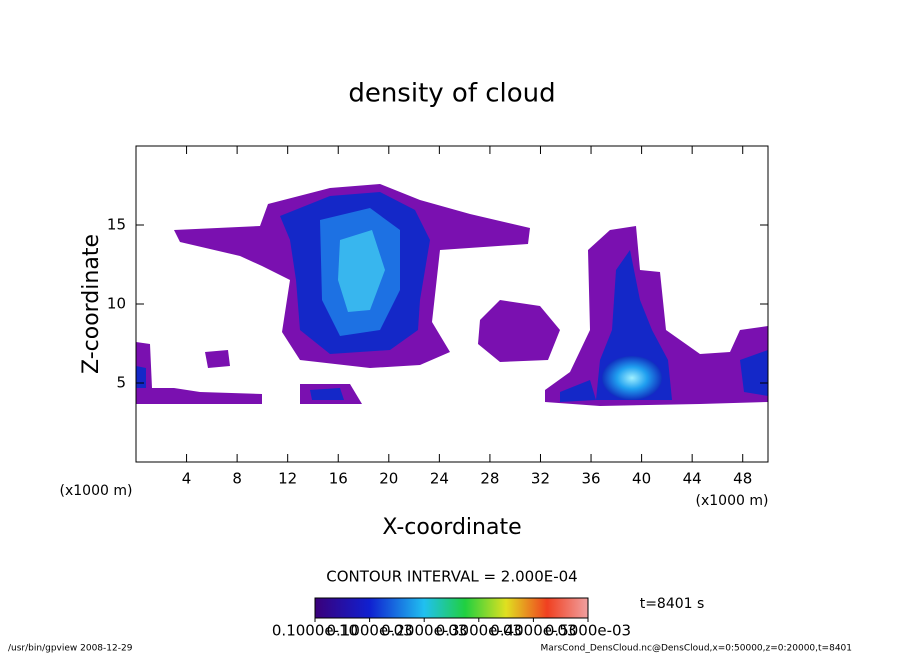 This screenshot has height=654, width=904. Describe the element at coordinates (369, 631) in the screenshot. I see `colorbar-tick-label: 0.1000e-03` at that location.